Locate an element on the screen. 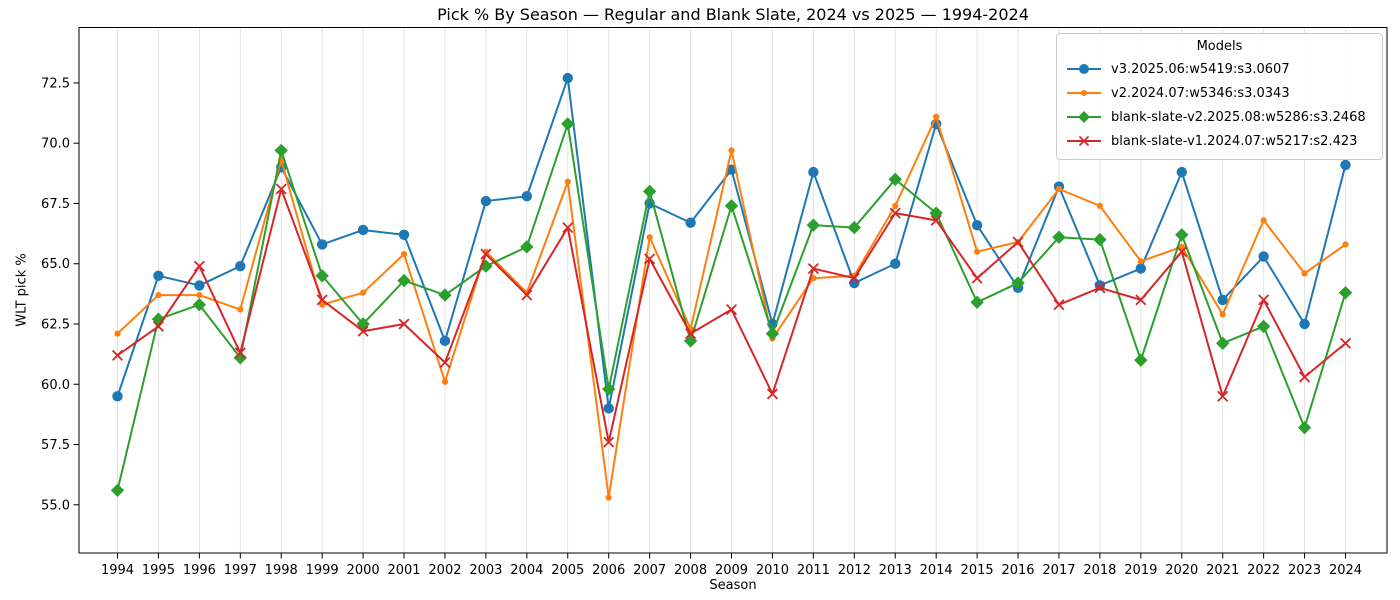  x-tick-label: 2001 is located at coordinates (403, 570).